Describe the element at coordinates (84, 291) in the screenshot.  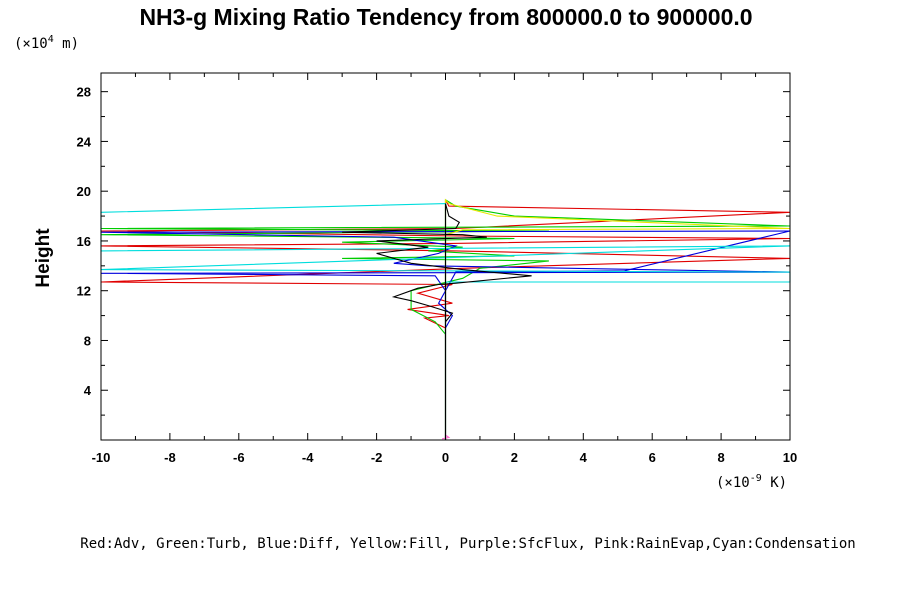
I see `y-tick-label: 12` at that location.